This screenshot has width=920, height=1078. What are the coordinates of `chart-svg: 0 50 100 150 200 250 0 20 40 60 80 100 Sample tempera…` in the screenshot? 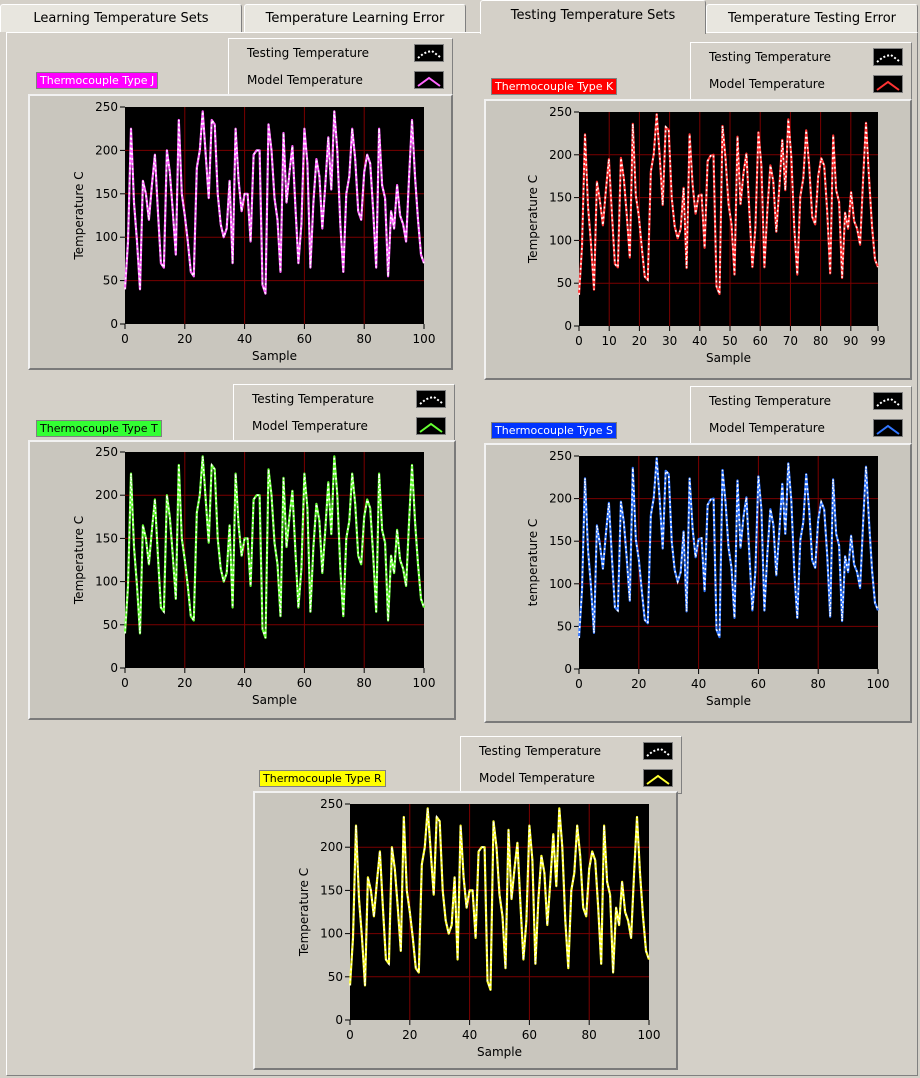 It's located at (708, 578).